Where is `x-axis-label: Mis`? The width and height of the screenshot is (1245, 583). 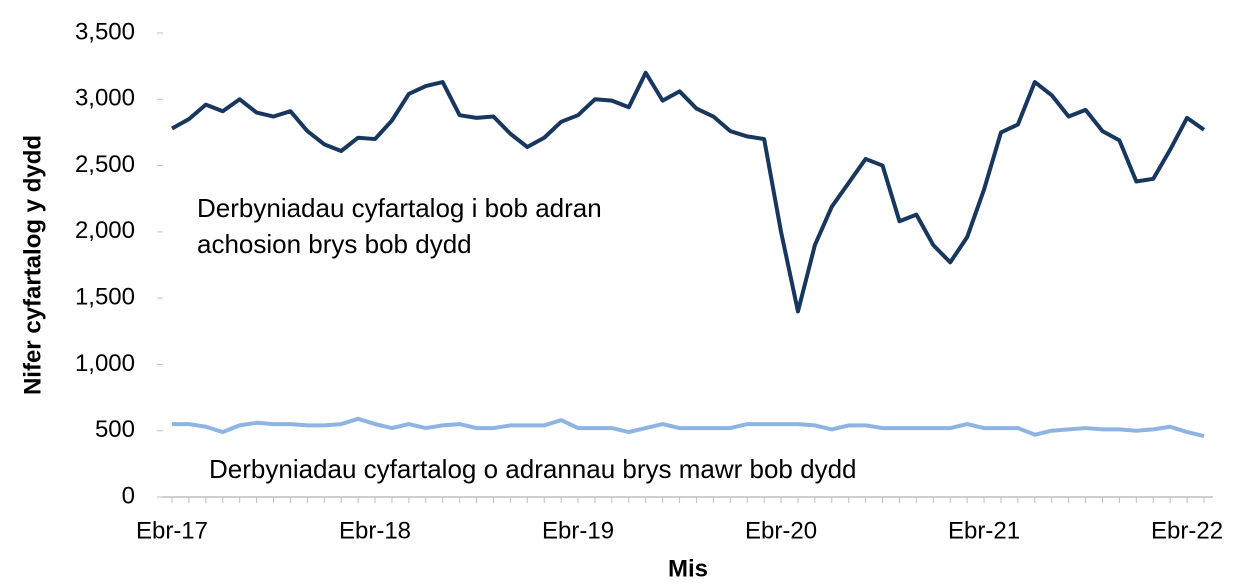
x-axis-label: Mis is located at coordinates (688, 568).